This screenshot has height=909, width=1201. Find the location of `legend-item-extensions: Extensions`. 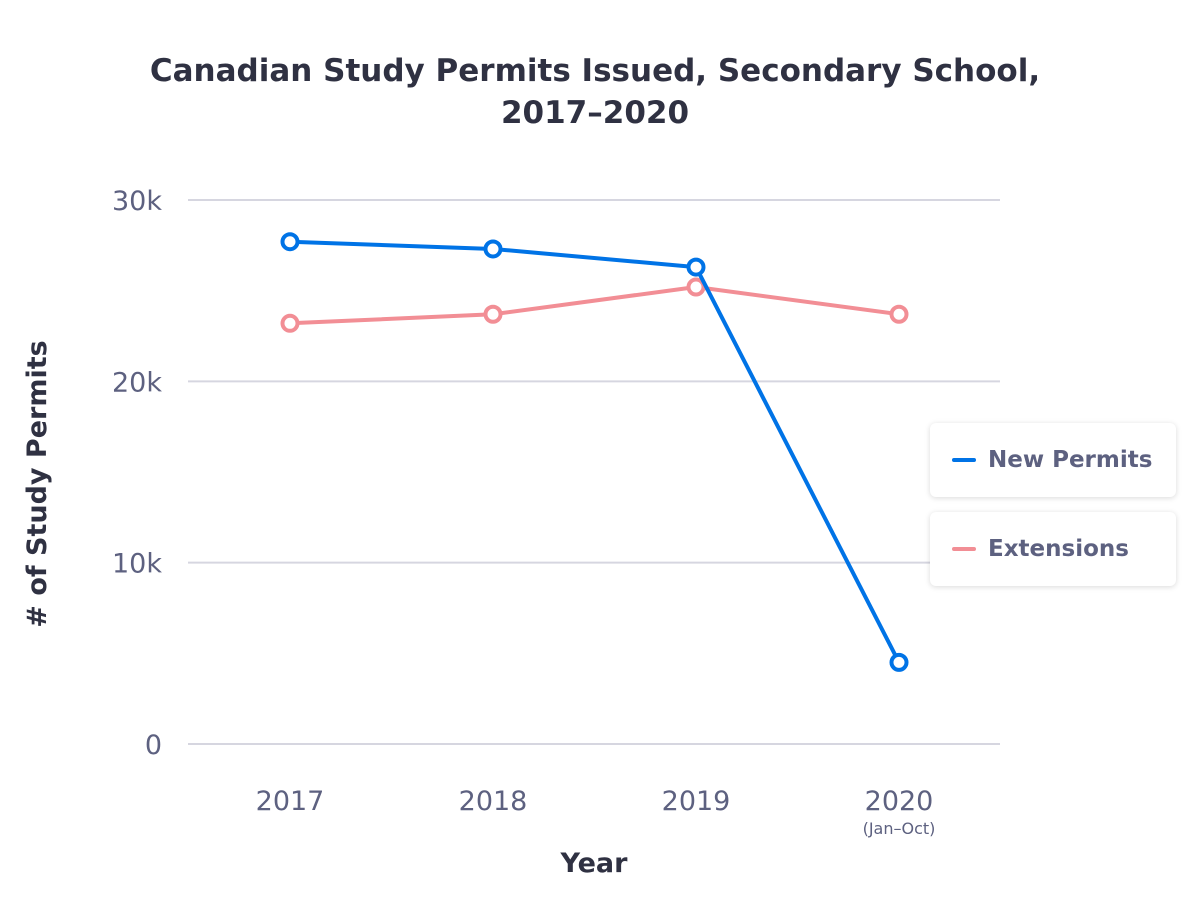

legend-item-extensions: Extensions is located at coordinates (1053, 549).